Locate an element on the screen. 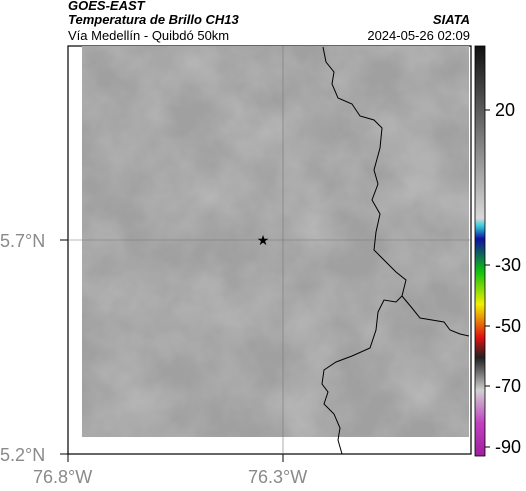  colorbar-tick-minus-70: -70 is located at coordinates (508, 386).